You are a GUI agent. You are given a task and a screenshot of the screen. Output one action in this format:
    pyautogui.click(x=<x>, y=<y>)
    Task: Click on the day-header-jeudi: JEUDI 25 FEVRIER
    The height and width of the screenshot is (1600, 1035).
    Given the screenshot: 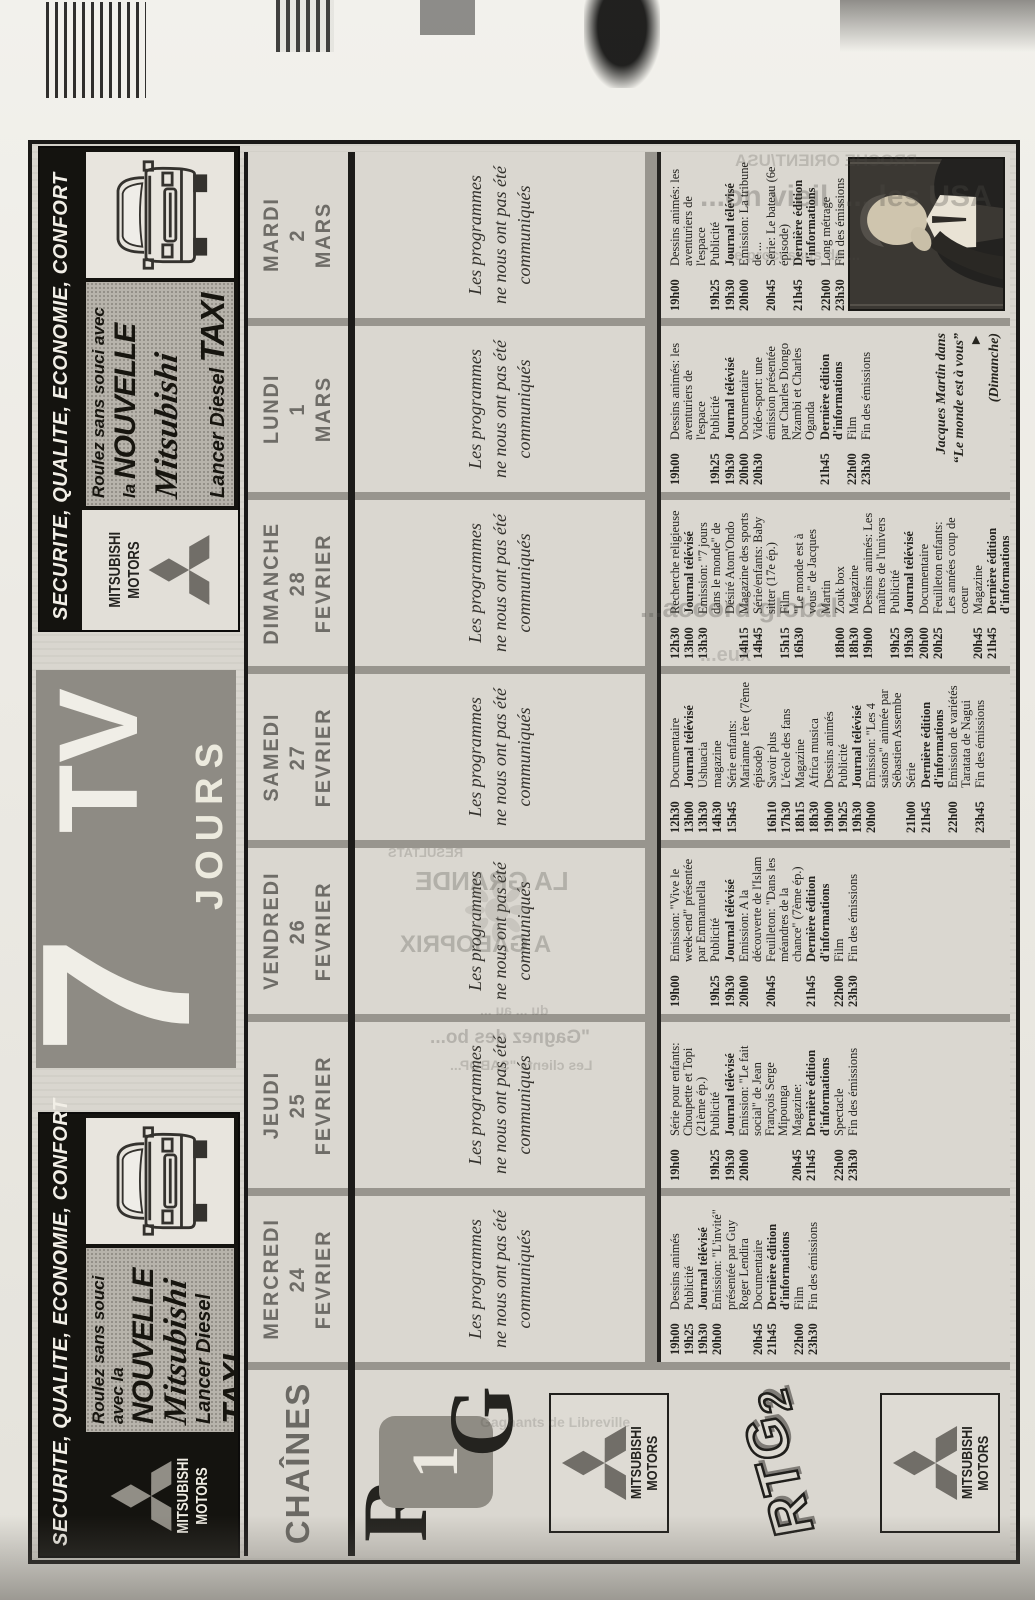 What is the action you would take?
    pyautogui.click(x=298, y=1105)
    